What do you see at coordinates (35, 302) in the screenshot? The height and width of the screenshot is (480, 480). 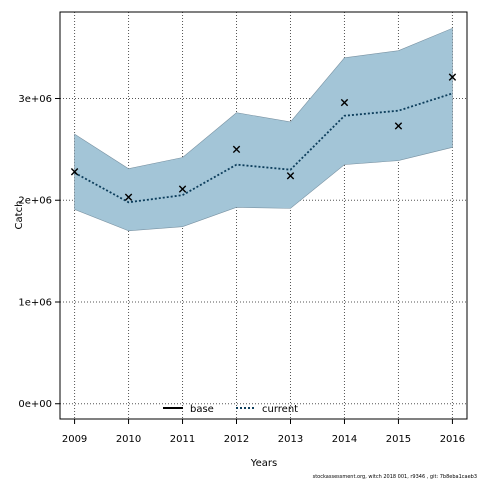 I see `y-tick-label-1: 1e+06` at bounding box center [35, 302].